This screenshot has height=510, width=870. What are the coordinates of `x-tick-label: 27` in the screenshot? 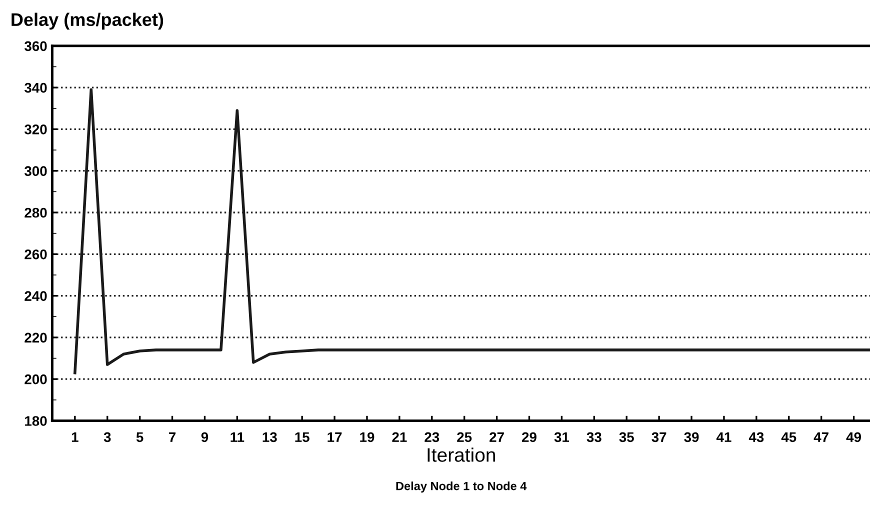 It's located at (497, 437).